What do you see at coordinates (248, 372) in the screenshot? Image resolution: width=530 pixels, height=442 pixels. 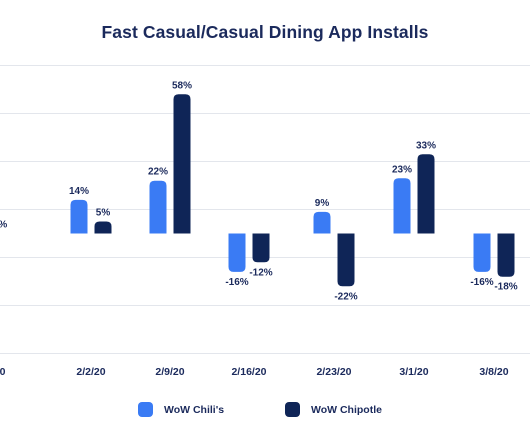 I see `x-tick-label-3: 2/16/20` at bounding box center [248, 372].